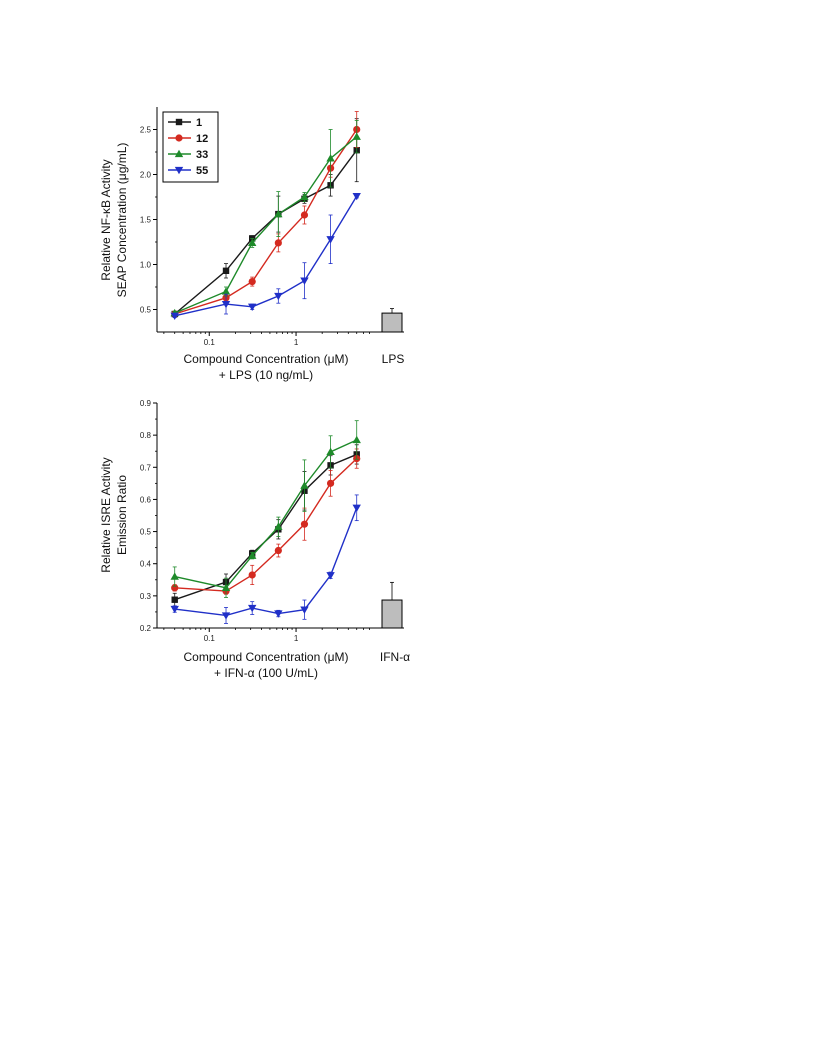  Describe the element at coordinates (395, 657) in the screenshot. I see `control-bar-label: IFN-α` at that location.